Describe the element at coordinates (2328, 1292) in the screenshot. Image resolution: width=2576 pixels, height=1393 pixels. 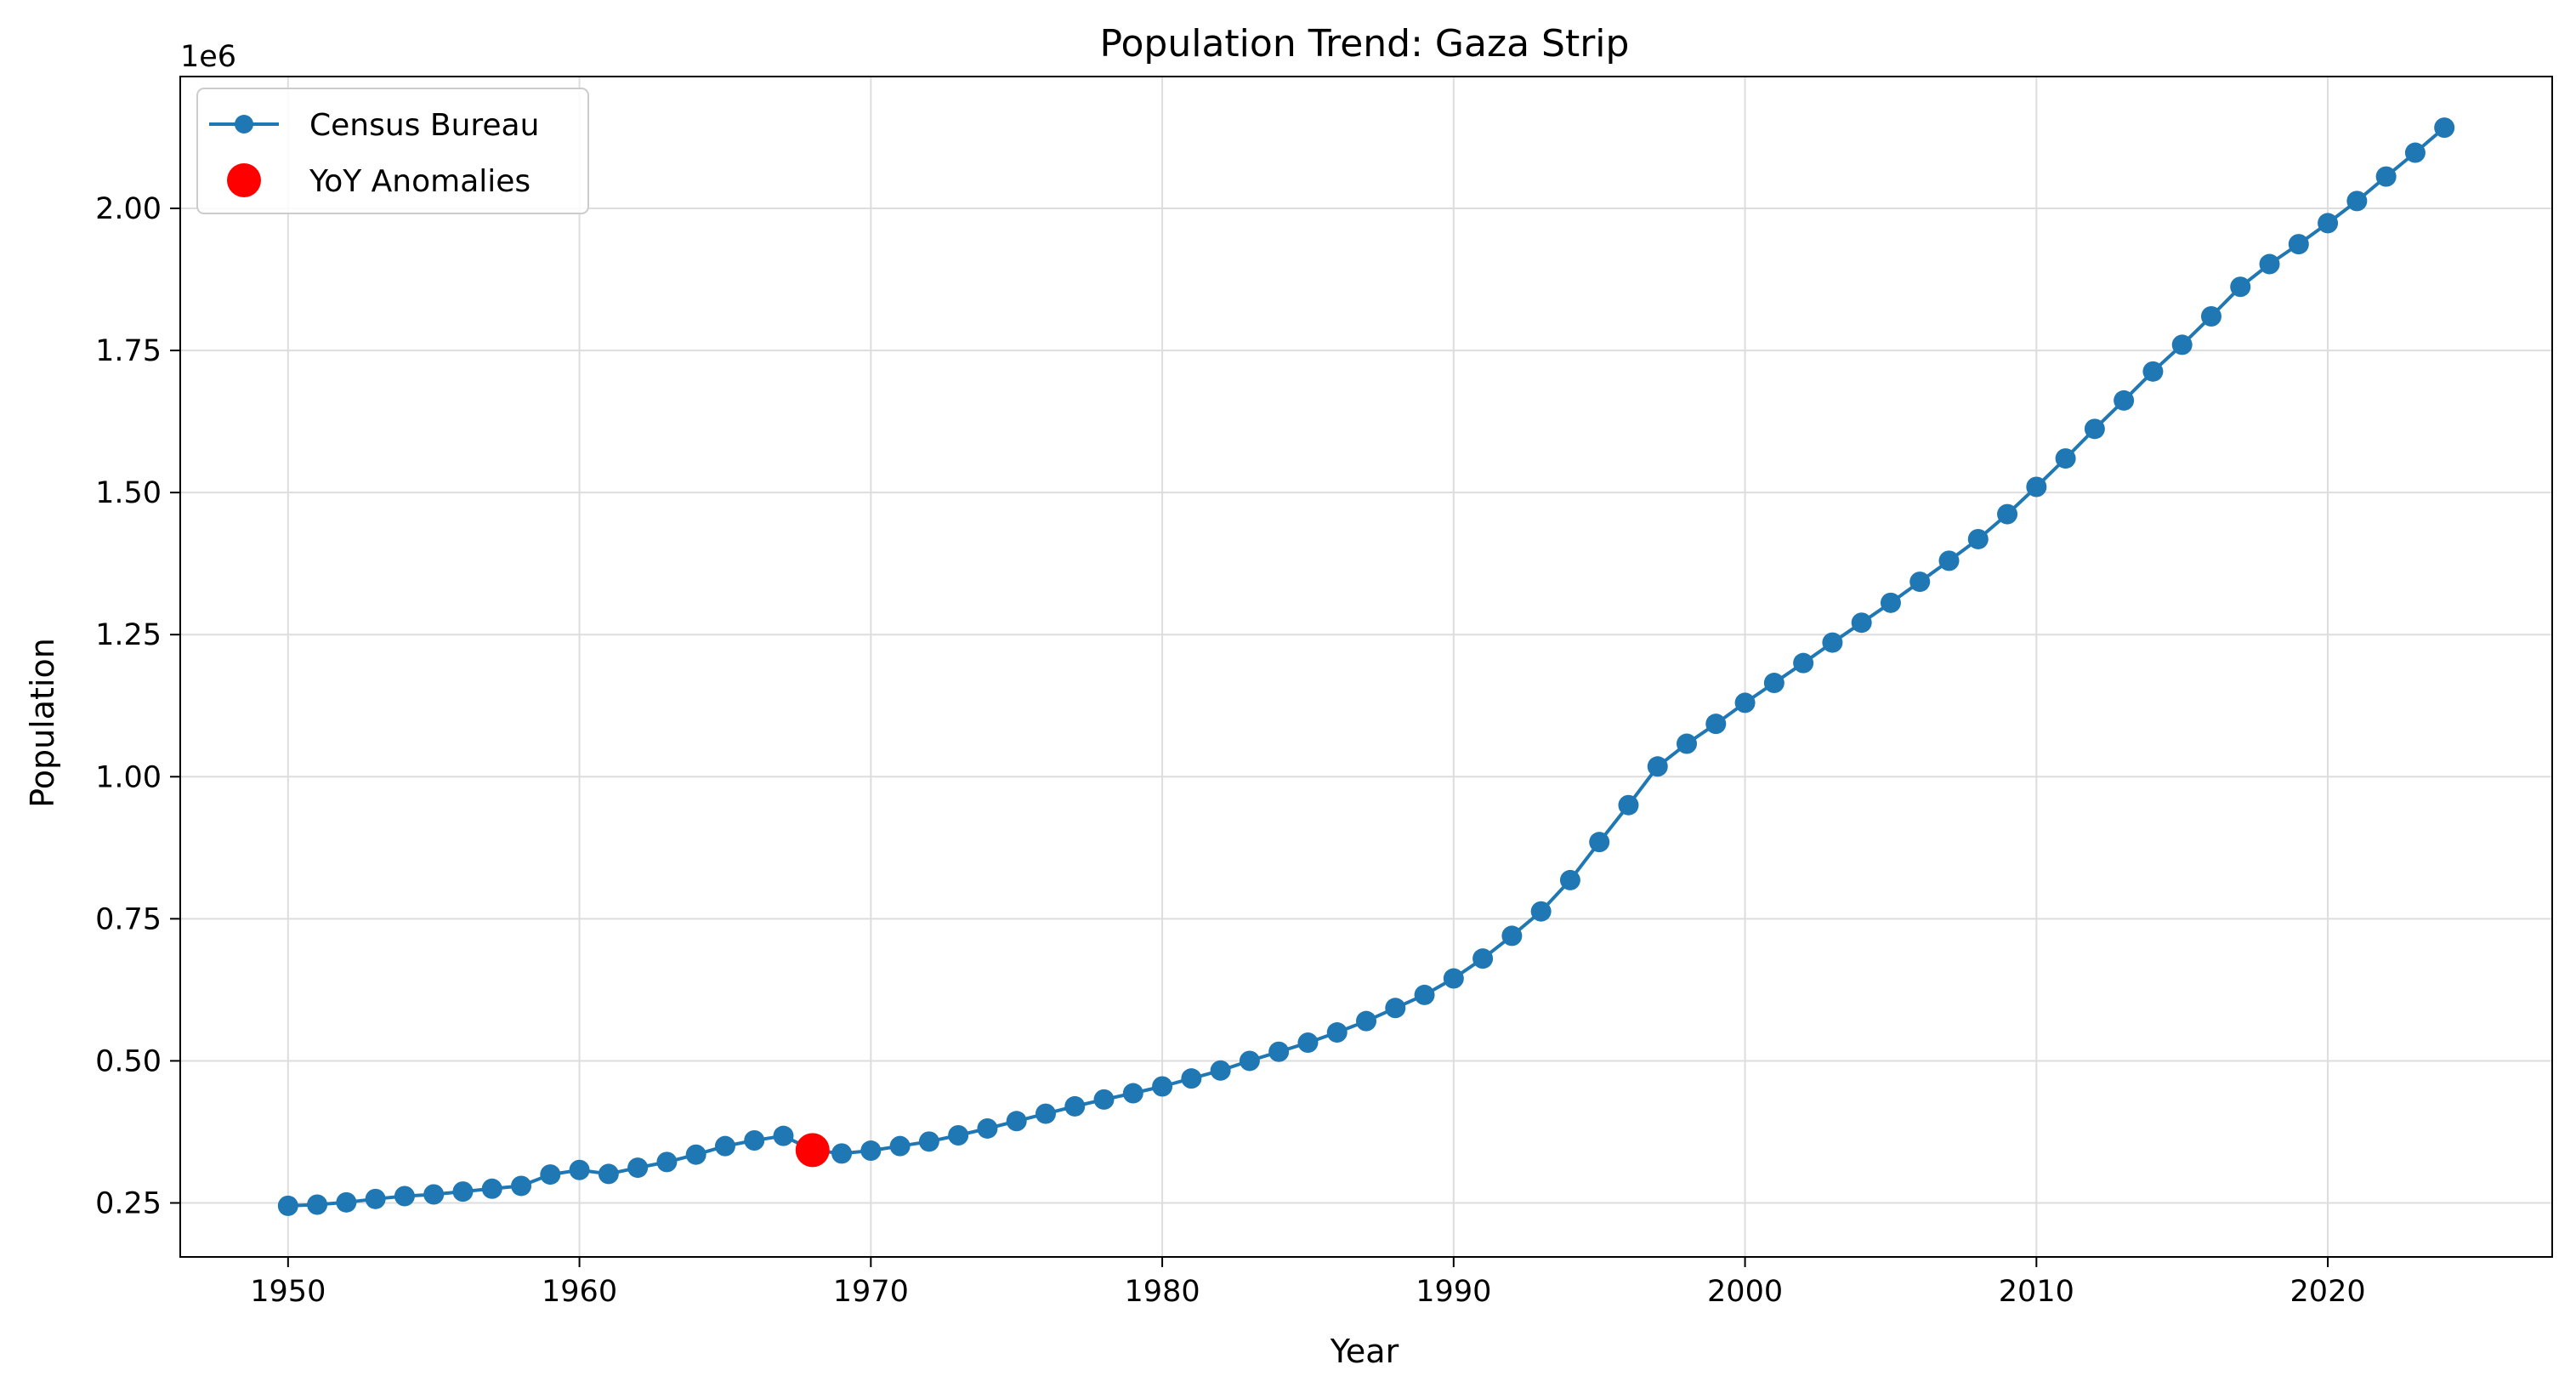
I see `x-tick-label: 2020` at that location.